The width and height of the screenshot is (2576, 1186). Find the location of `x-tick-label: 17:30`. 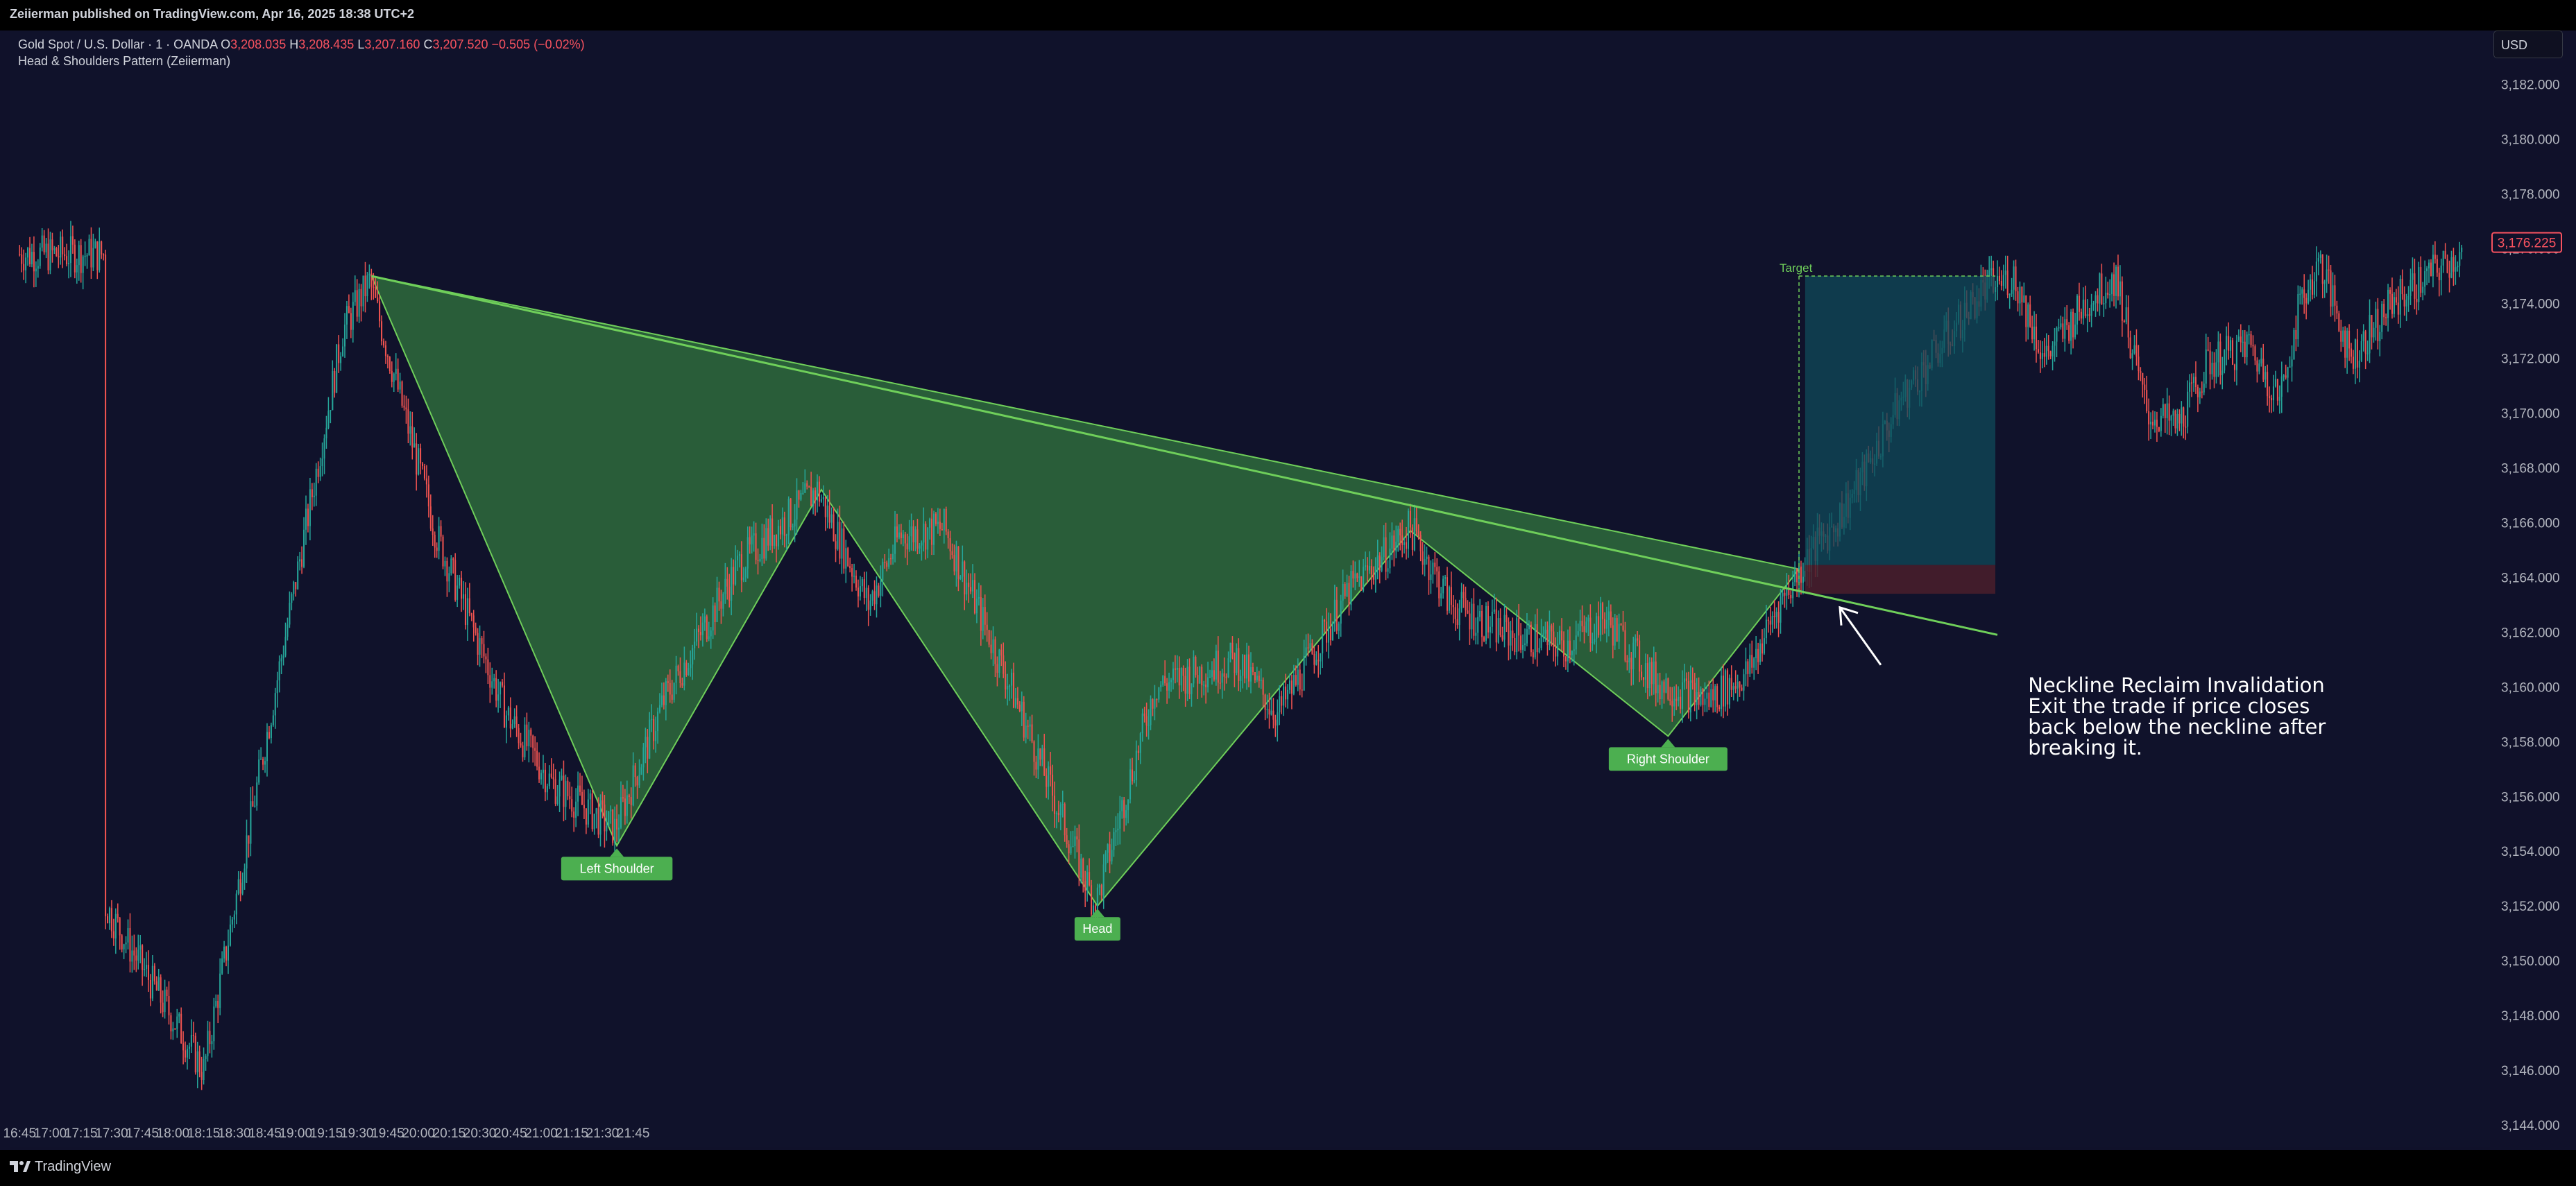

x-tick-label: 17:30 is located at coordinates (111, 1133).